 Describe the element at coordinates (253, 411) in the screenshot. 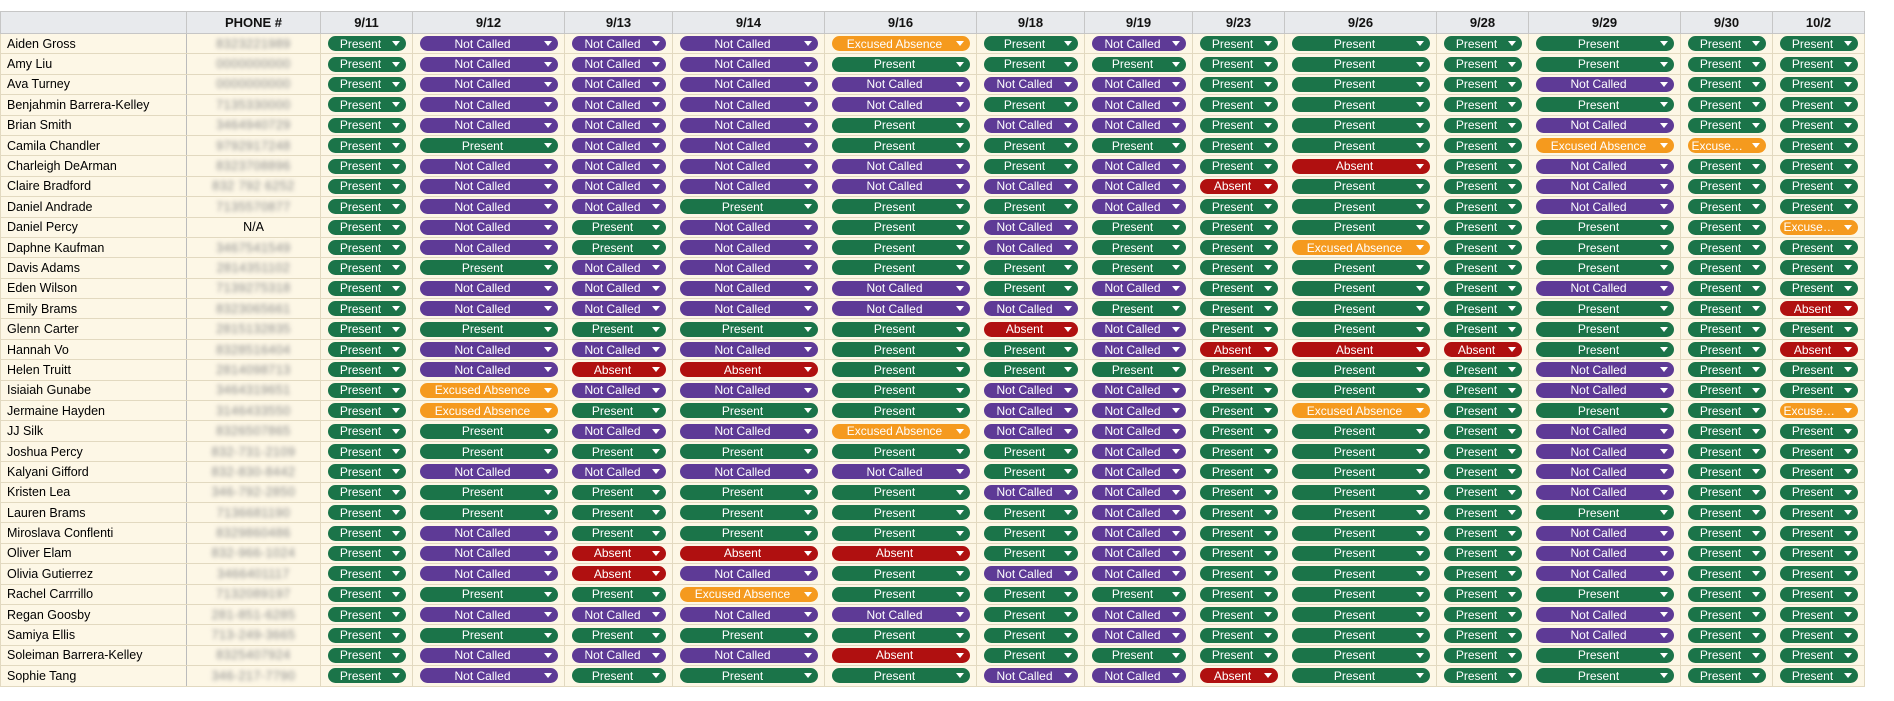

I see `phone-cell: 3146433550` at that location.